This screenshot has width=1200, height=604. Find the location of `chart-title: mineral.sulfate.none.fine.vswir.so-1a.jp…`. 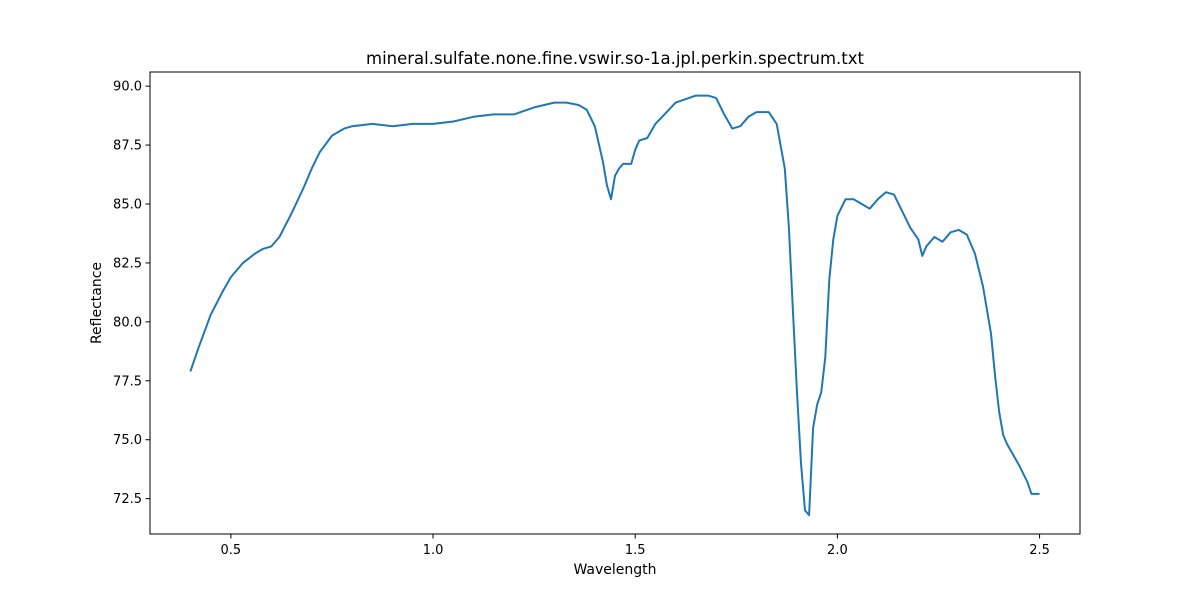

chart-title: mineral.sulfate.none.fine.vswir.so-1a.jp… is located at coordinates (615, 58).